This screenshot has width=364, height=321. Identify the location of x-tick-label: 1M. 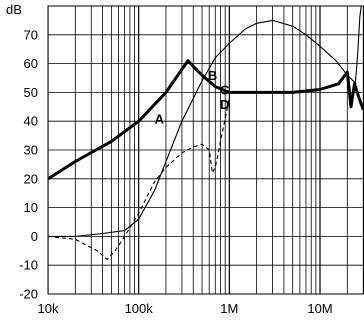
(229, 308).